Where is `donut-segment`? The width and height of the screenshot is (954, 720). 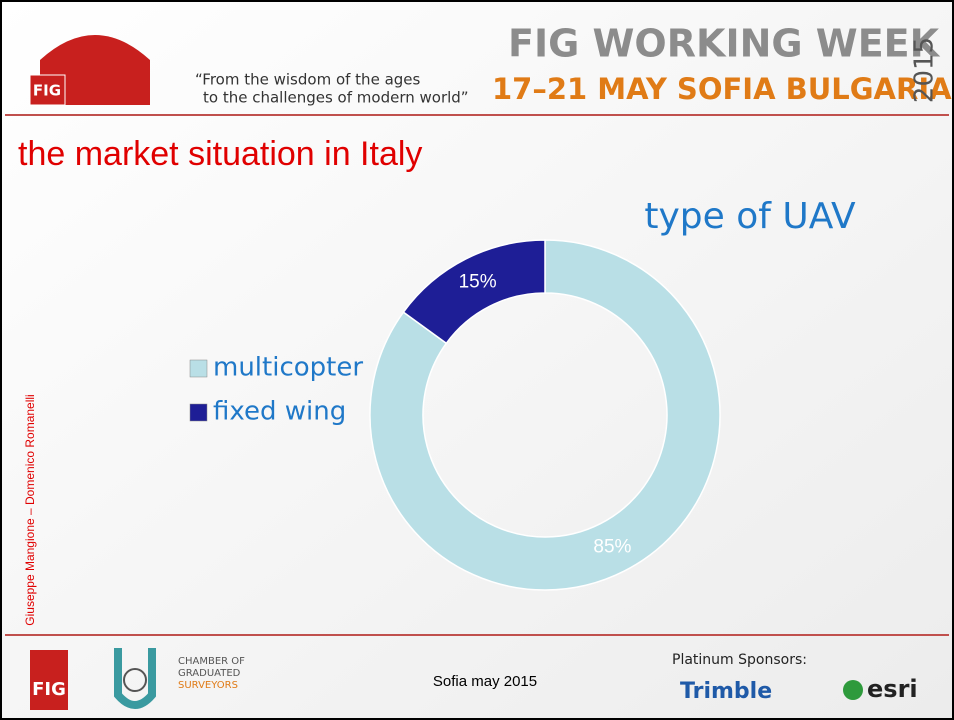 donut-segment is located at coordinates (474, 292).